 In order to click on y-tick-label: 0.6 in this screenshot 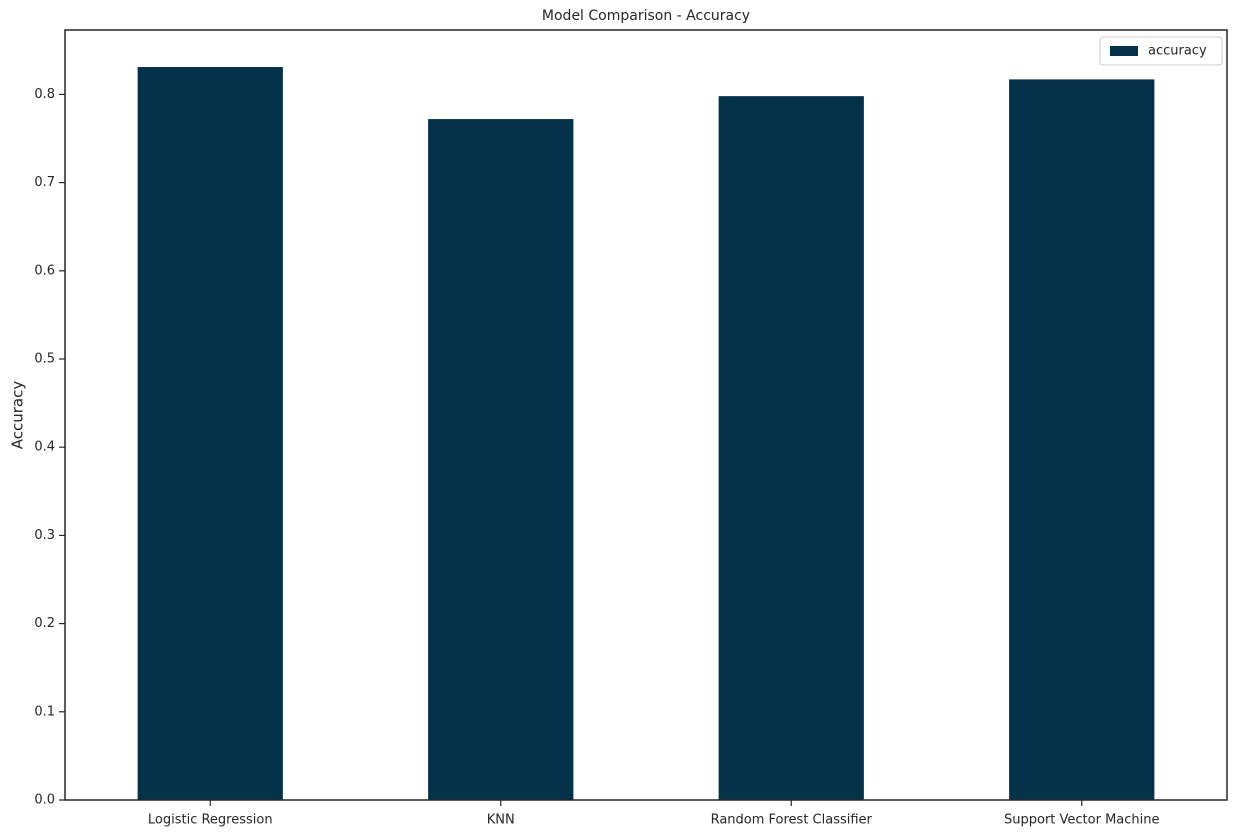, I will do `click(44, 270)`.